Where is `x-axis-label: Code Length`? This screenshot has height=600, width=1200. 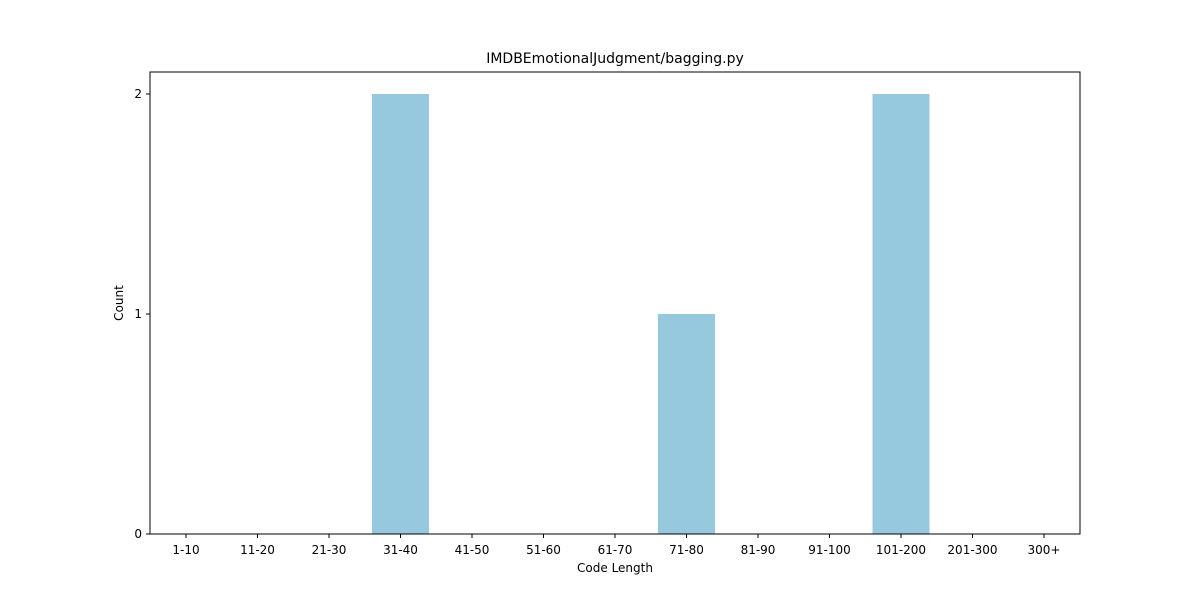 x-axis-label: Code Length is located at coordinates (615, 568).